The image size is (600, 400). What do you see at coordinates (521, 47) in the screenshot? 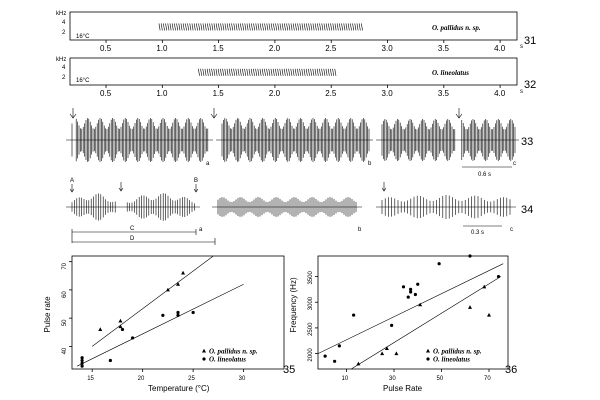
I see `spectrogram-31-xunit: s` at bounding box center [521, 47].